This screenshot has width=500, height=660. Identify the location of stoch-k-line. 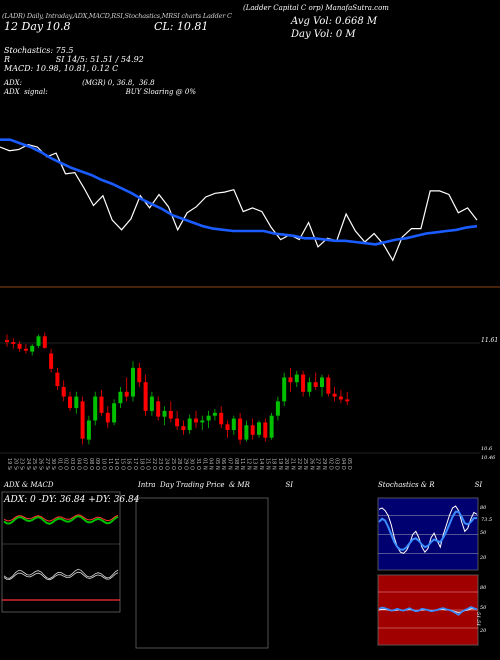
(428, 529).